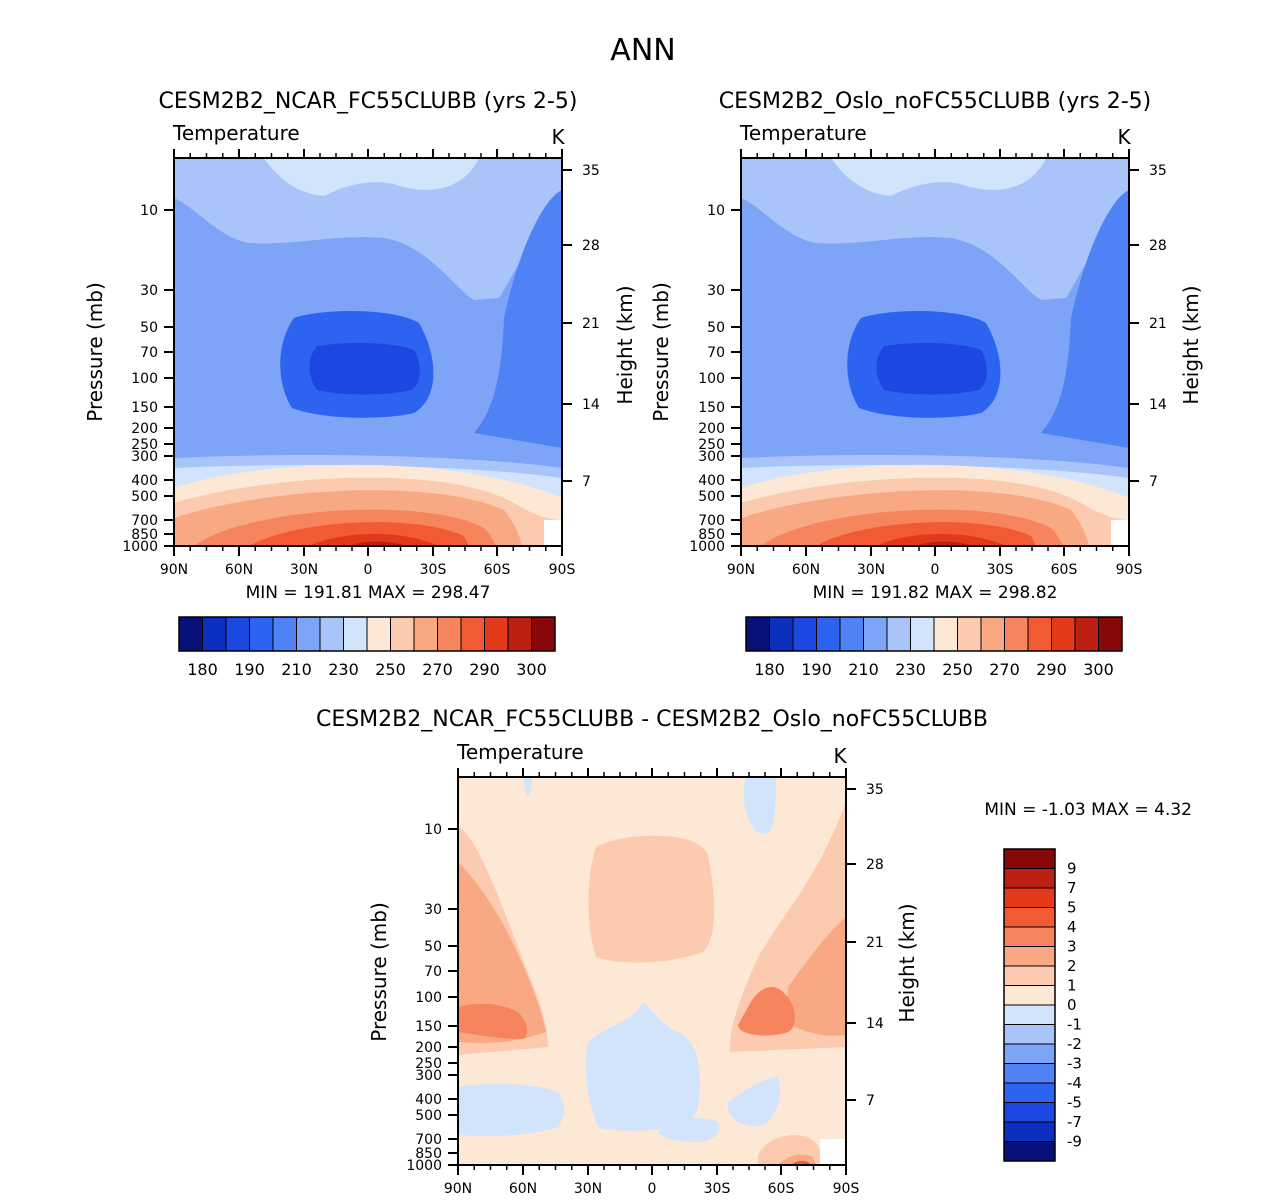 Image resolution: width=1285 pixels, height=1203 pixels. I want to click on colorbar-label: 190, so click(249, 669).